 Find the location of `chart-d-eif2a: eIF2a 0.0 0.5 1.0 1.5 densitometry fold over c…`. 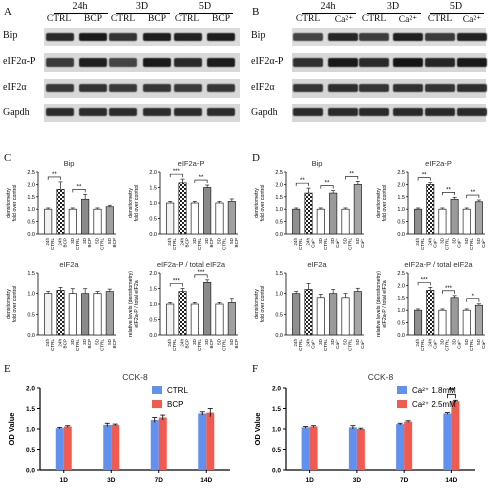

chart-d-eif2a: eIF2a 0.0 0.5 1.0 1.5 densitometry fold over c… is located at coordinates (309, 305).